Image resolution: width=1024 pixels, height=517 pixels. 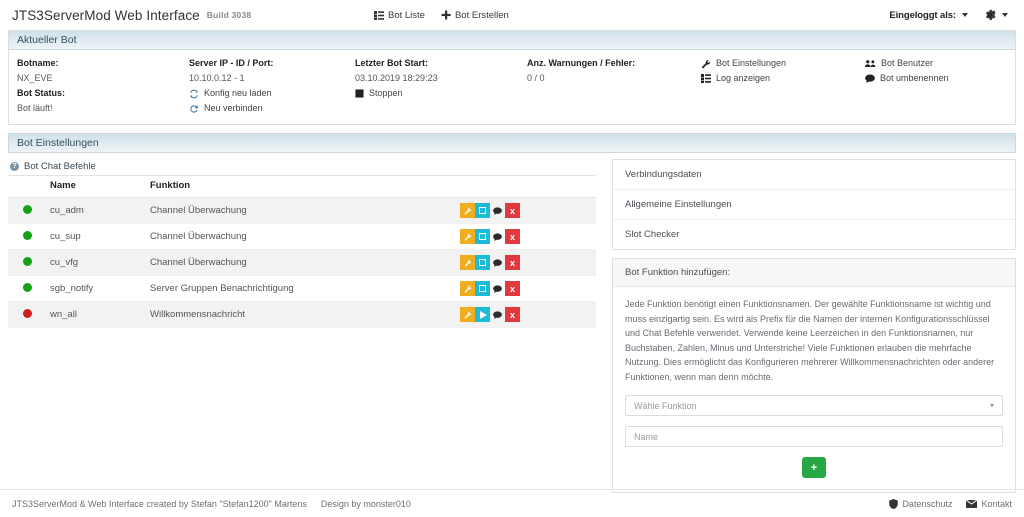 What do you see at coordinates (14, 166) in the screenshot?
I see `info-icon: ?` at bounding box center [14, 166].